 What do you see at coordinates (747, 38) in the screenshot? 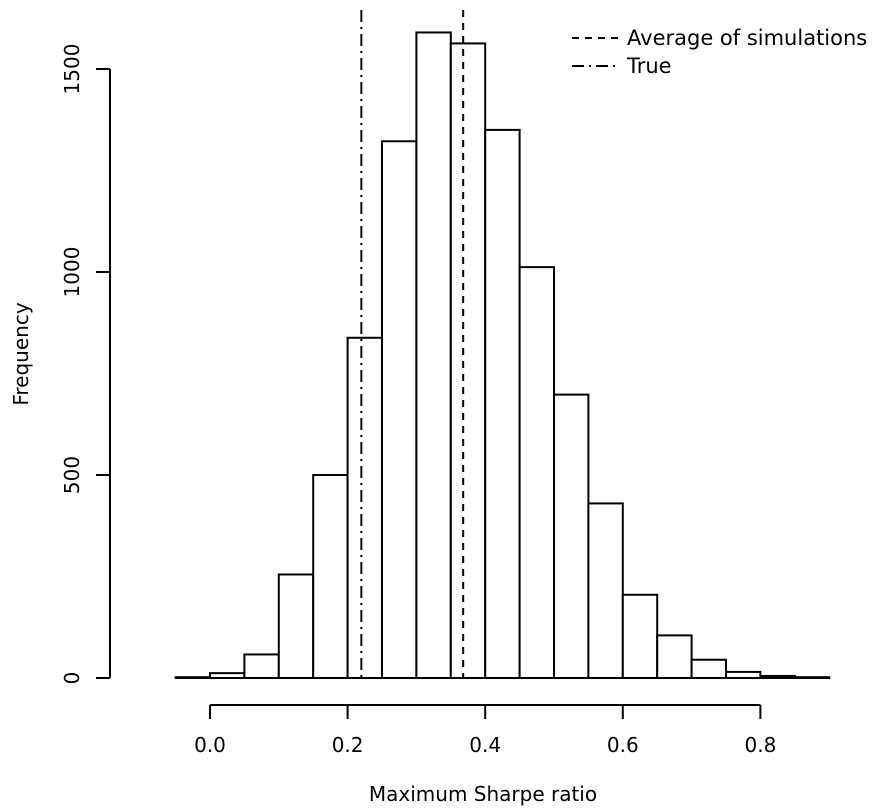
I see `legend-label: Average of simulations` at bounding box center [747, 38].